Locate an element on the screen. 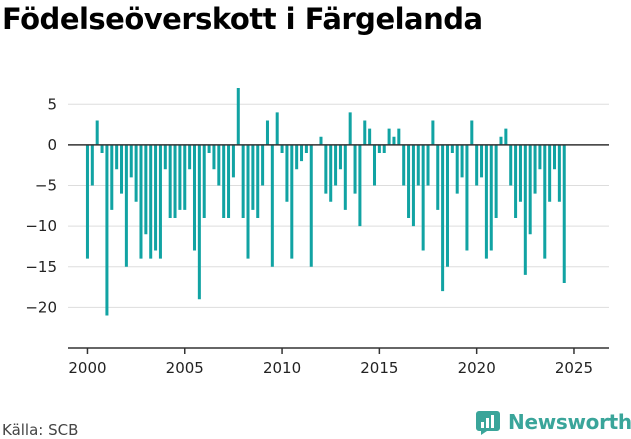 The height and width of the screenshot is (439, 631). y-tick-label: −20 is located at coordinates (41, 307).